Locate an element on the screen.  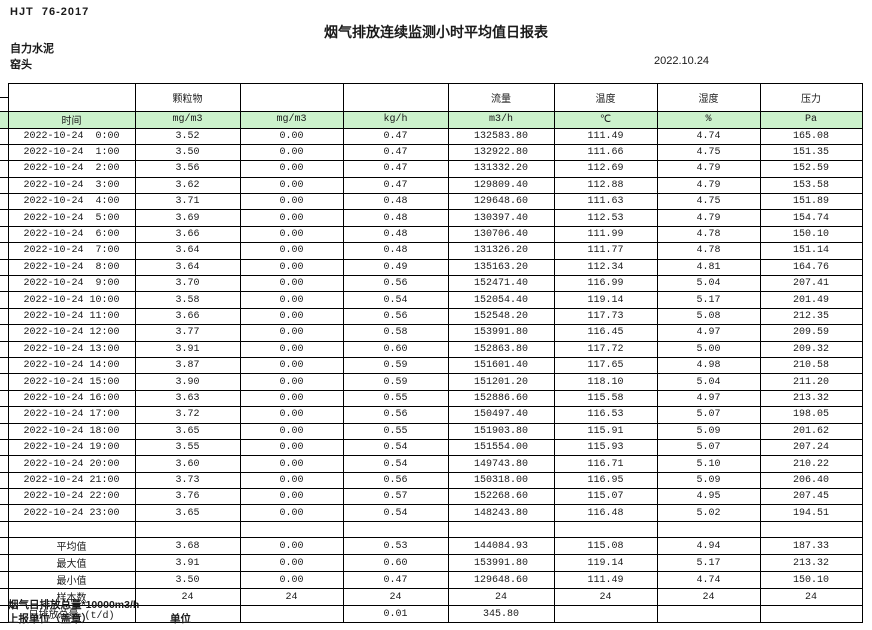
value-cell: 0.53 is located at coordinates (395, 546).